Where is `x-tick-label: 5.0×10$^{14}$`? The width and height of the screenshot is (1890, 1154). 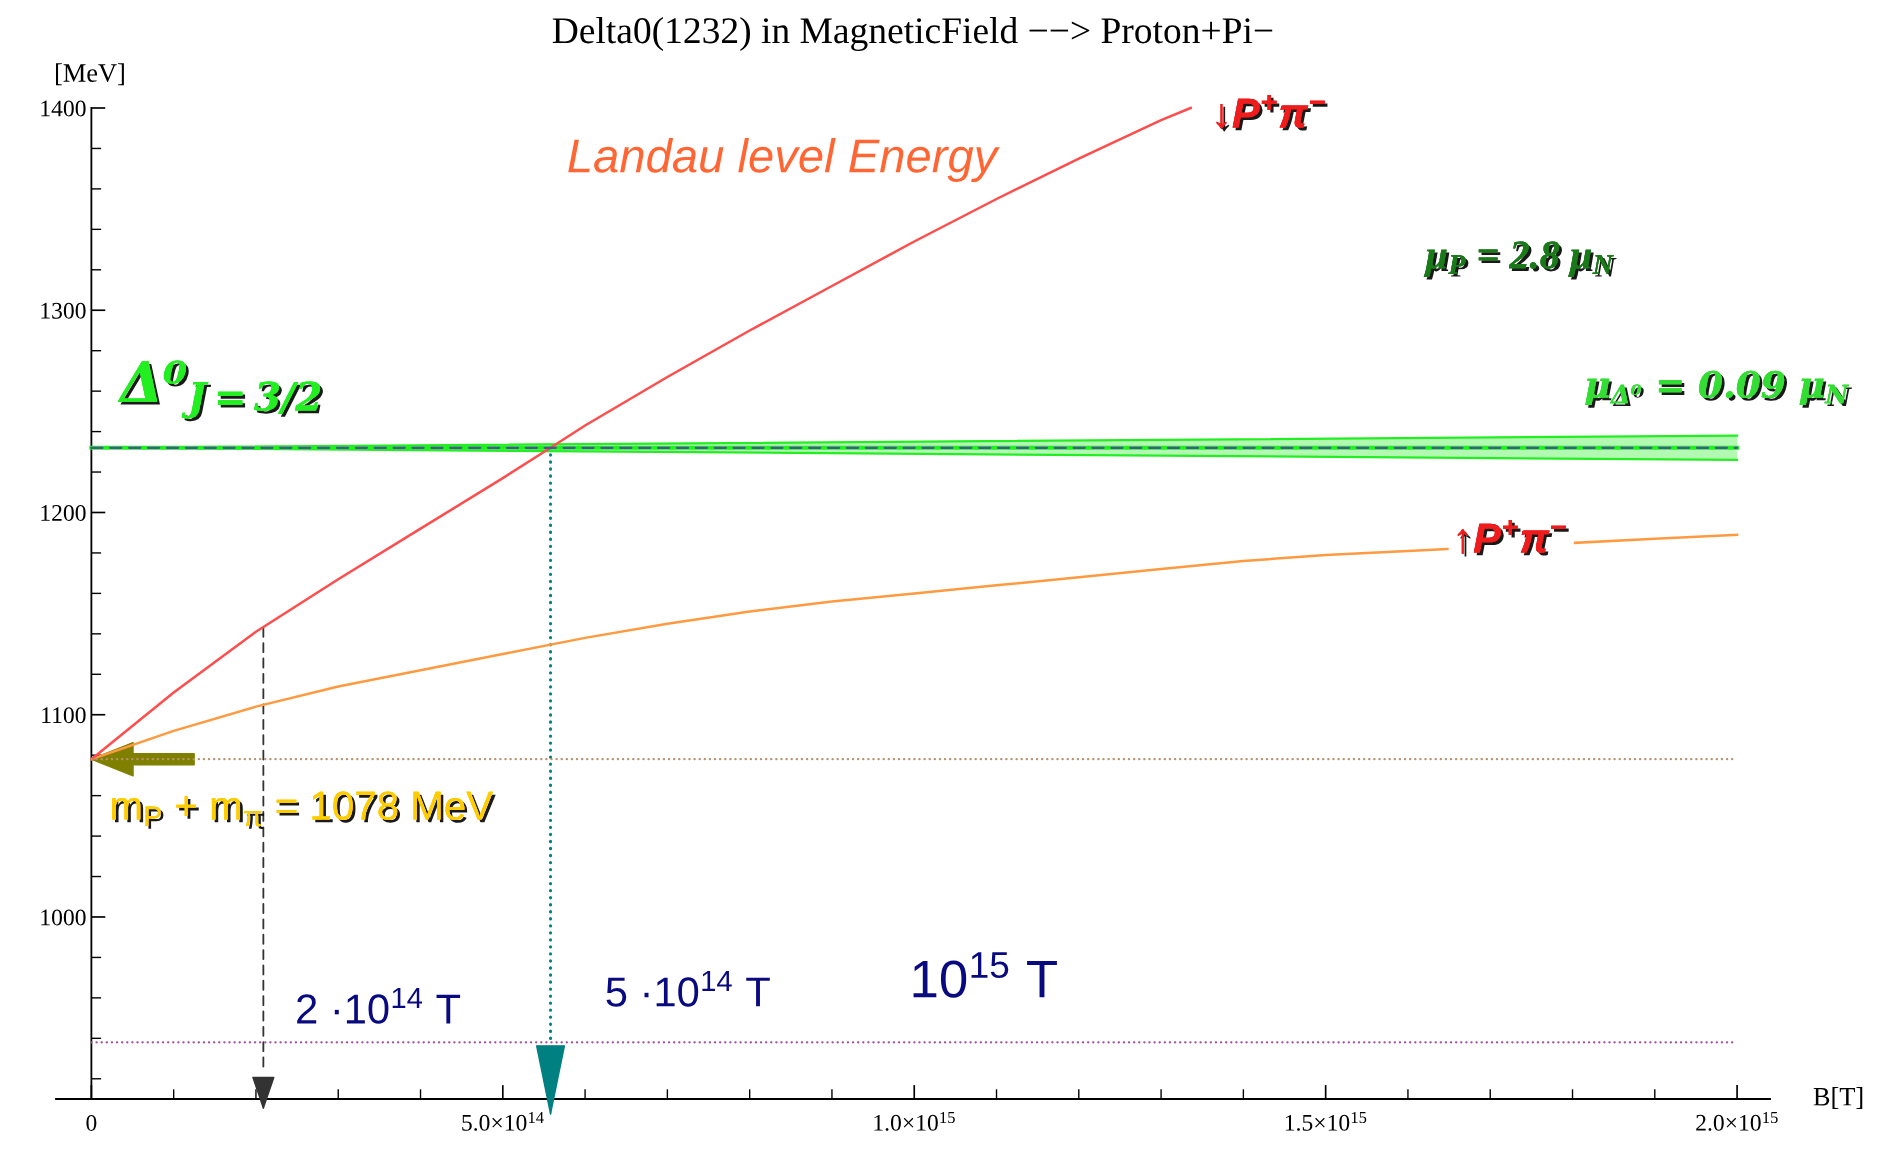
x-tick-label: 5.0×10$^{14}$ is located at coordinates (503, 1121).